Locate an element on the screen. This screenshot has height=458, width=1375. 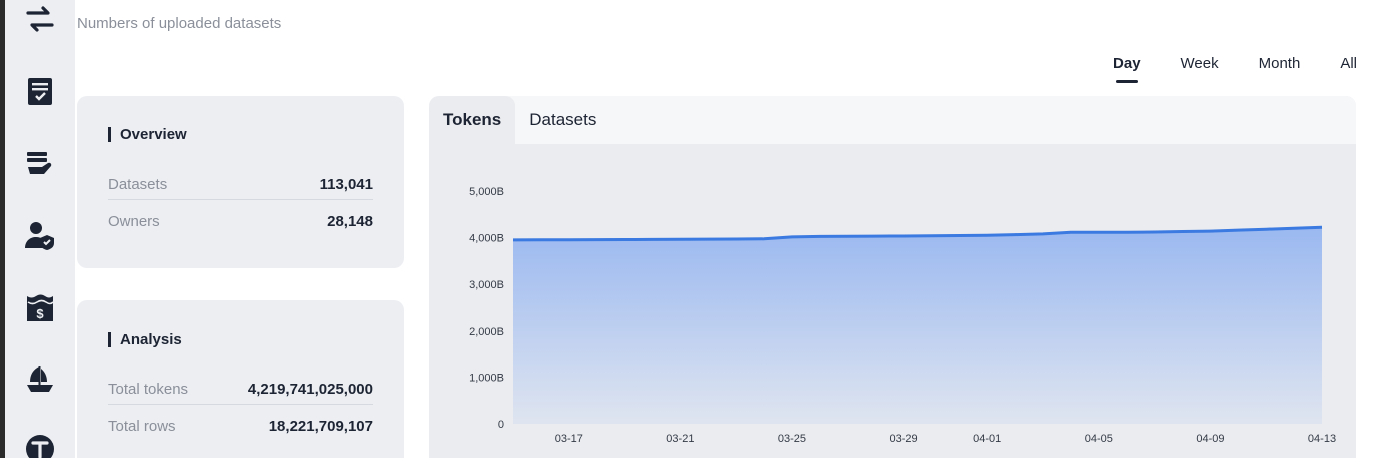
analysis-title: Analysis is located at coordinates (145, 339).